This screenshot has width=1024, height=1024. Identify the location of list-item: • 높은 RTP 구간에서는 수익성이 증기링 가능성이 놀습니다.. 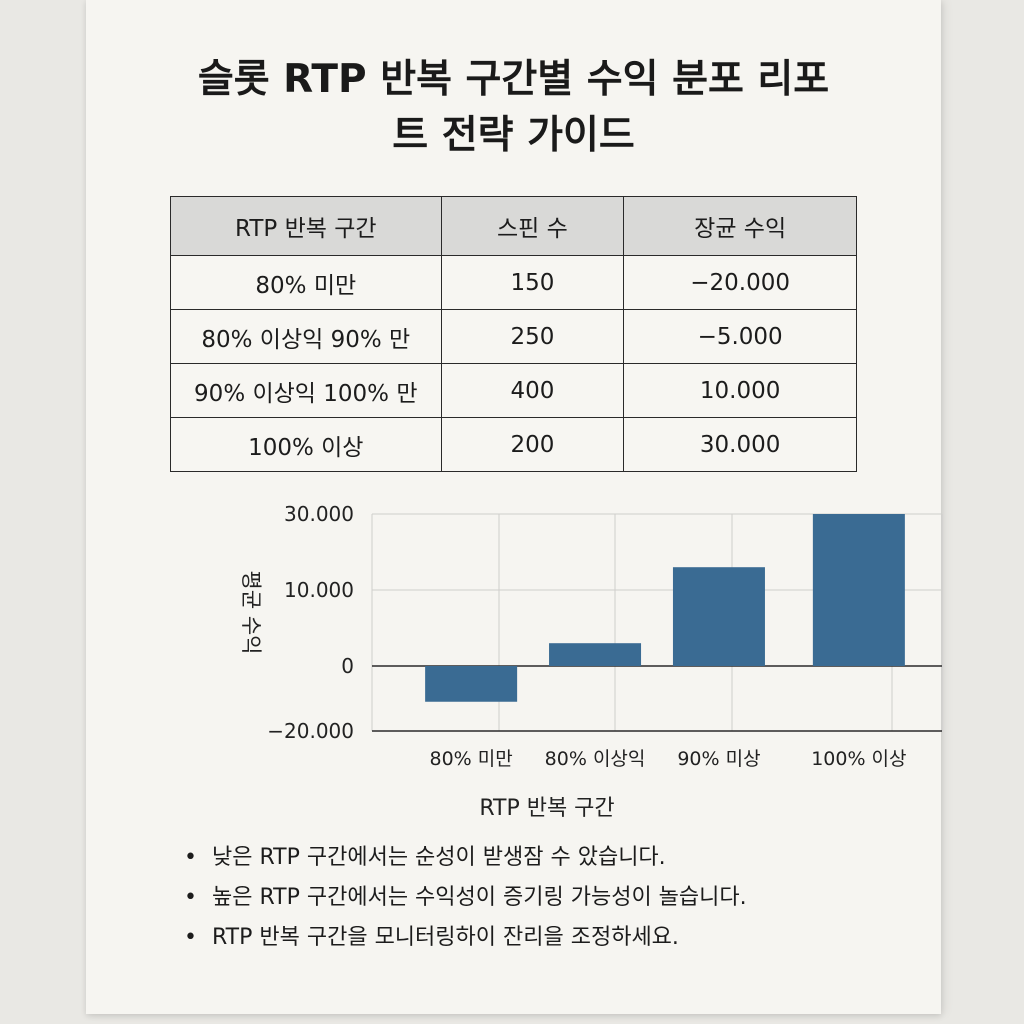
(542, 898).